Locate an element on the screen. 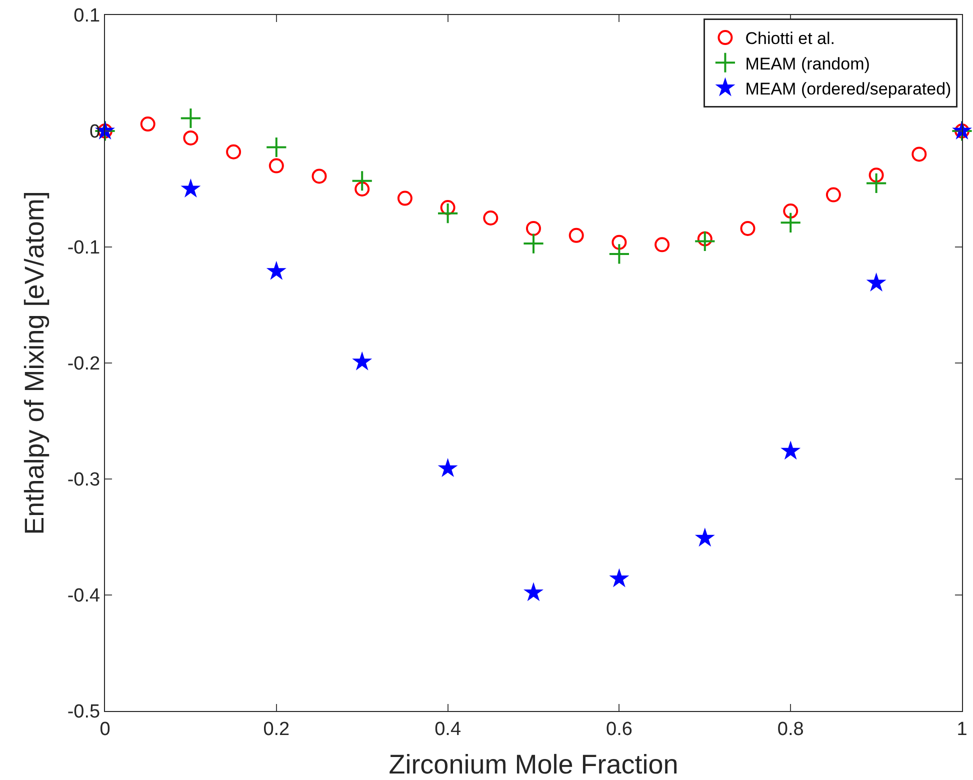  x-tick-label: 0.6 is located at coordinates (619, 729).